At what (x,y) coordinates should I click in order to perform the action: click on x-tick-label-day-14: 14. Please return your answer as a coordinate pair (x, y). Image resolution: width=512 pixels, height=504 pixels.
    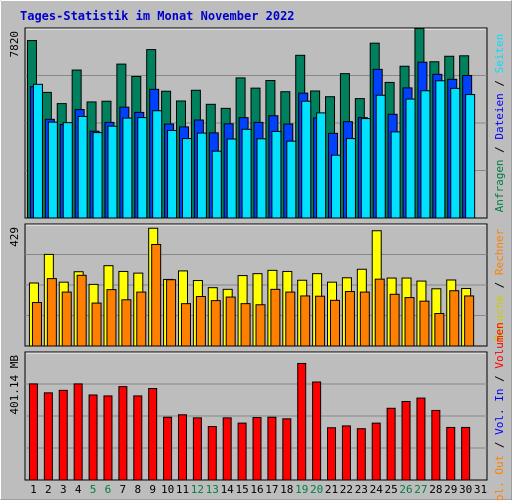
    Looking at the image, I should click on (228, 489).